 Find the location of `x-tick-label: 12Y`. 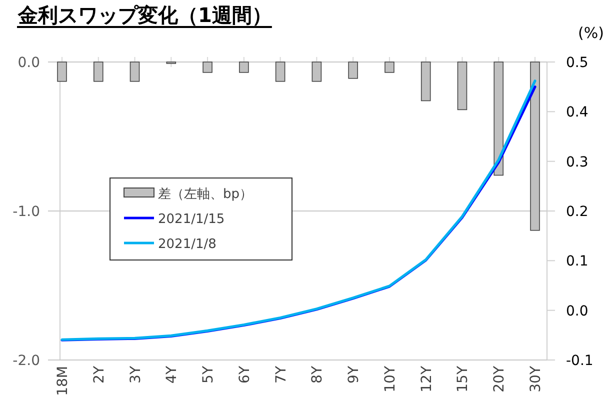

x-tick-label: 12Y is located at coordinates (426, 379).